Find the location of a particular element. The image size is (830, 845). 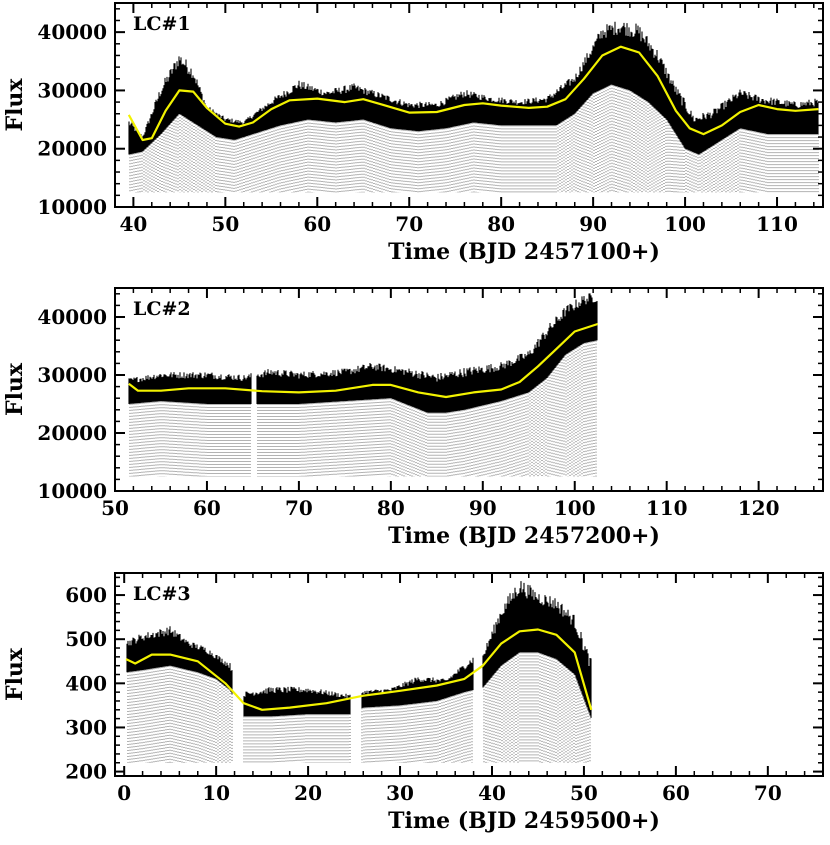

y-tick-label: 200 is located at coordinates (86, 772).